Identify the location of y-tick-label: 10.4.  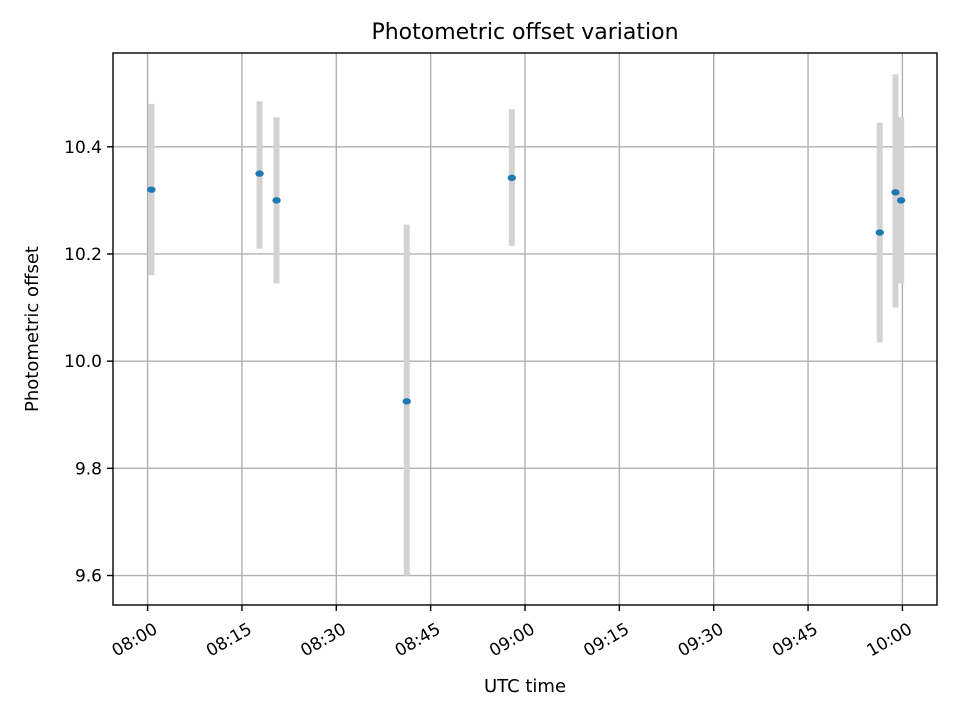
(83, 148).